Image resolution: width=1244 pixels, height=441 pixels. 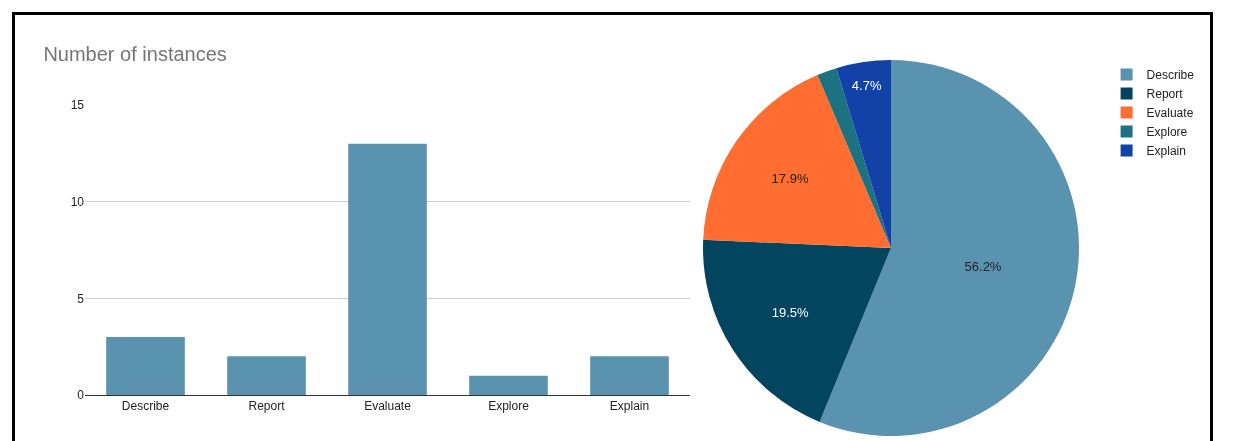 I want to click on x-tick-label: Describe, so click(x=145, y=406).